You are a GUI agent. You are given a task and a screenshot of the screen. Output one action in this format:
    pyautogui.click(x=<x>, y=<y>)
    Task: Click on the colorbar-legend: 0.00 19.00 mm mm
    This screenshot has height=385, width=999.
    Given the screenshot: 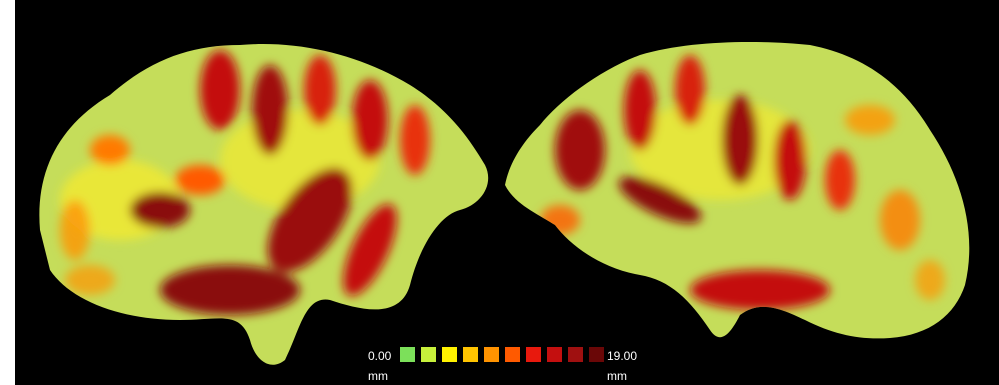 What is the action you would take?
    pyautogui.click(x=498, y=364)
    